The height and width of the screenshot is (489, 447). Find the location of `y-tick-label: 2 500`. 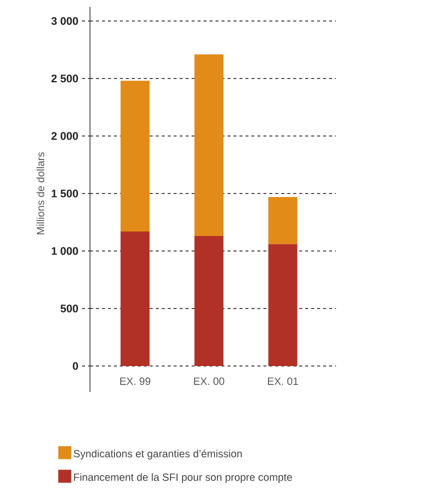

y-tick-label: 2 500 is located at coordinates (64, 78).